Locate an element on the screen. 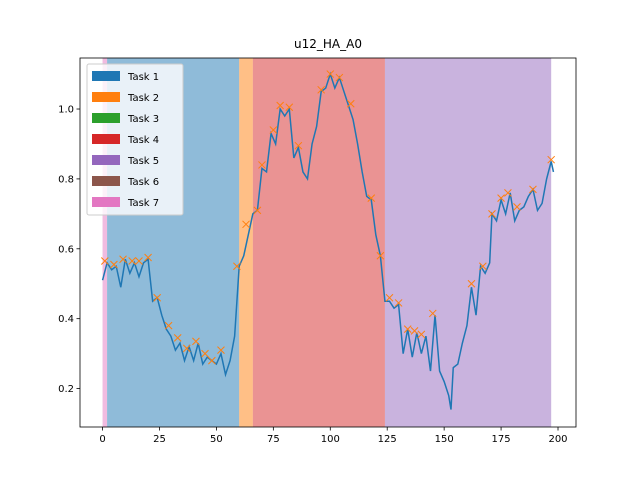  legend-label: Task 5 is located at coordinates (143, 161).